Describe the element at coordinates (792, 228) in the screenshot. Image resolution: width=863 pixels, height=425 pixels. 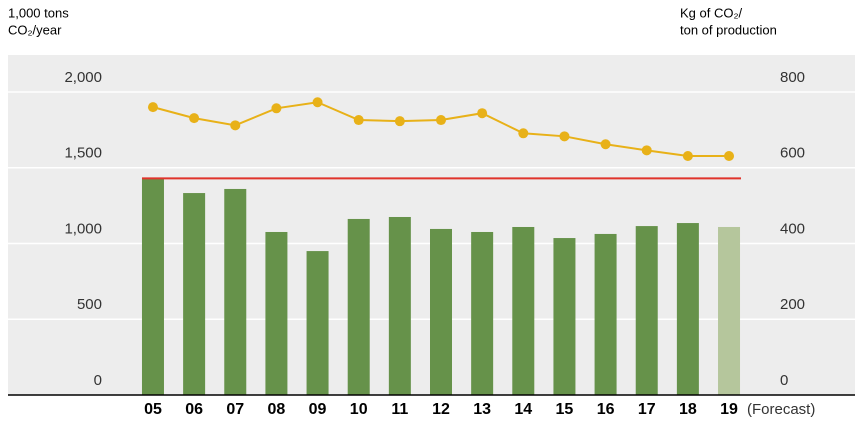
I see `y2-tick-label: 400` at that location.